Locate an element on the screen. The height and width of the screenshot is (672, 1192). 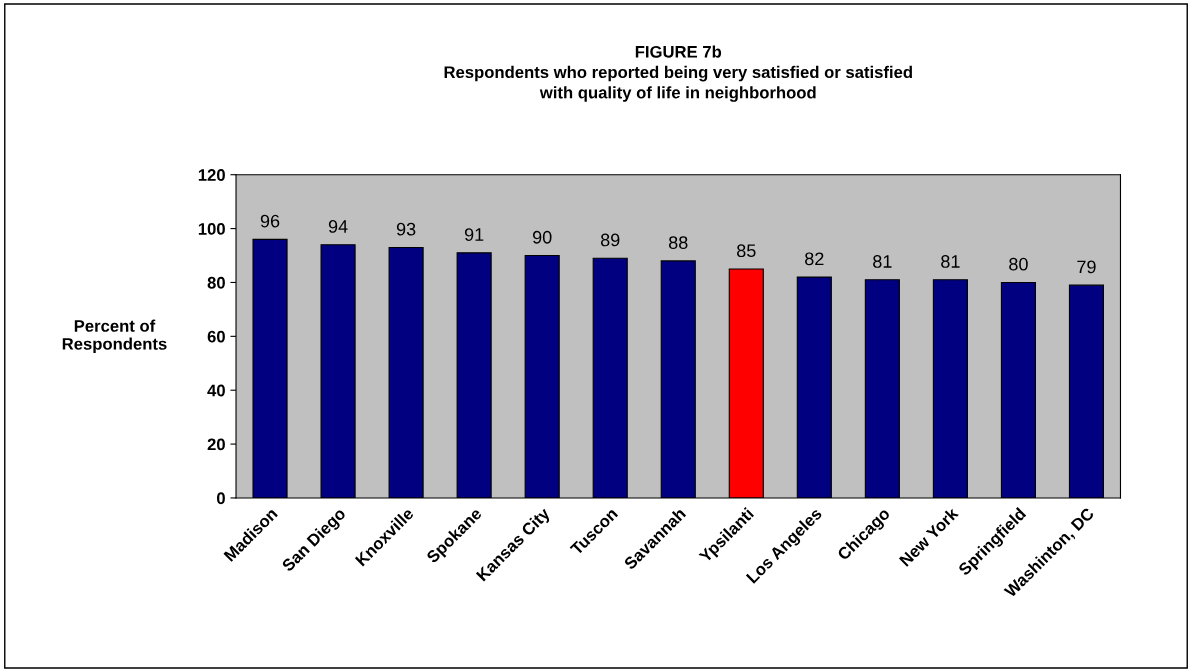
data-label: 88 is located at coordinates (678, 243).